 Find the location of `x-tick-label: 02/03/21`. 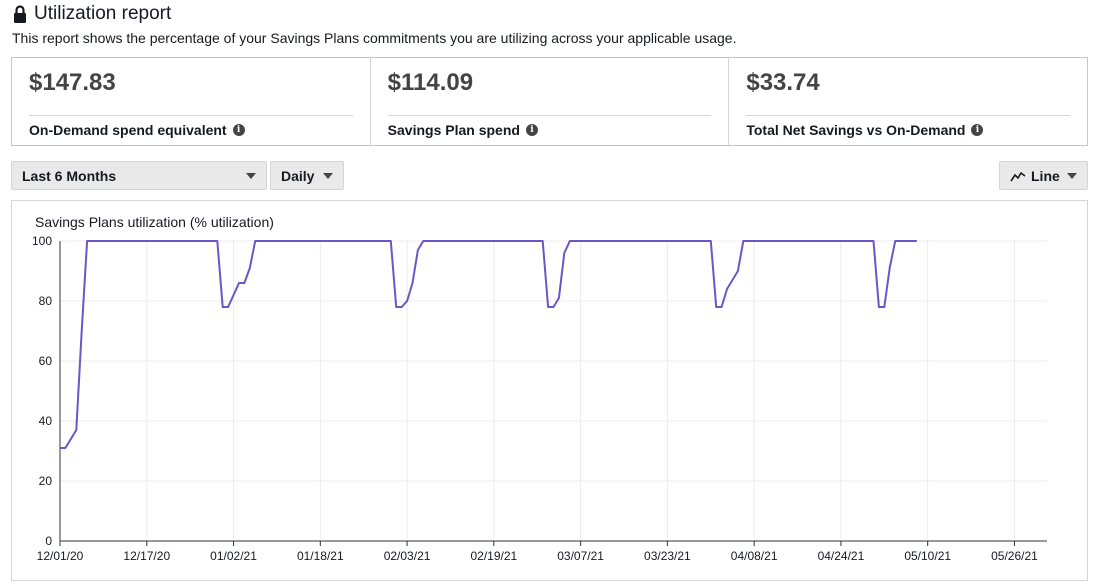

x-tick-label: 02/03/21 is located at coordinates (407, 556).